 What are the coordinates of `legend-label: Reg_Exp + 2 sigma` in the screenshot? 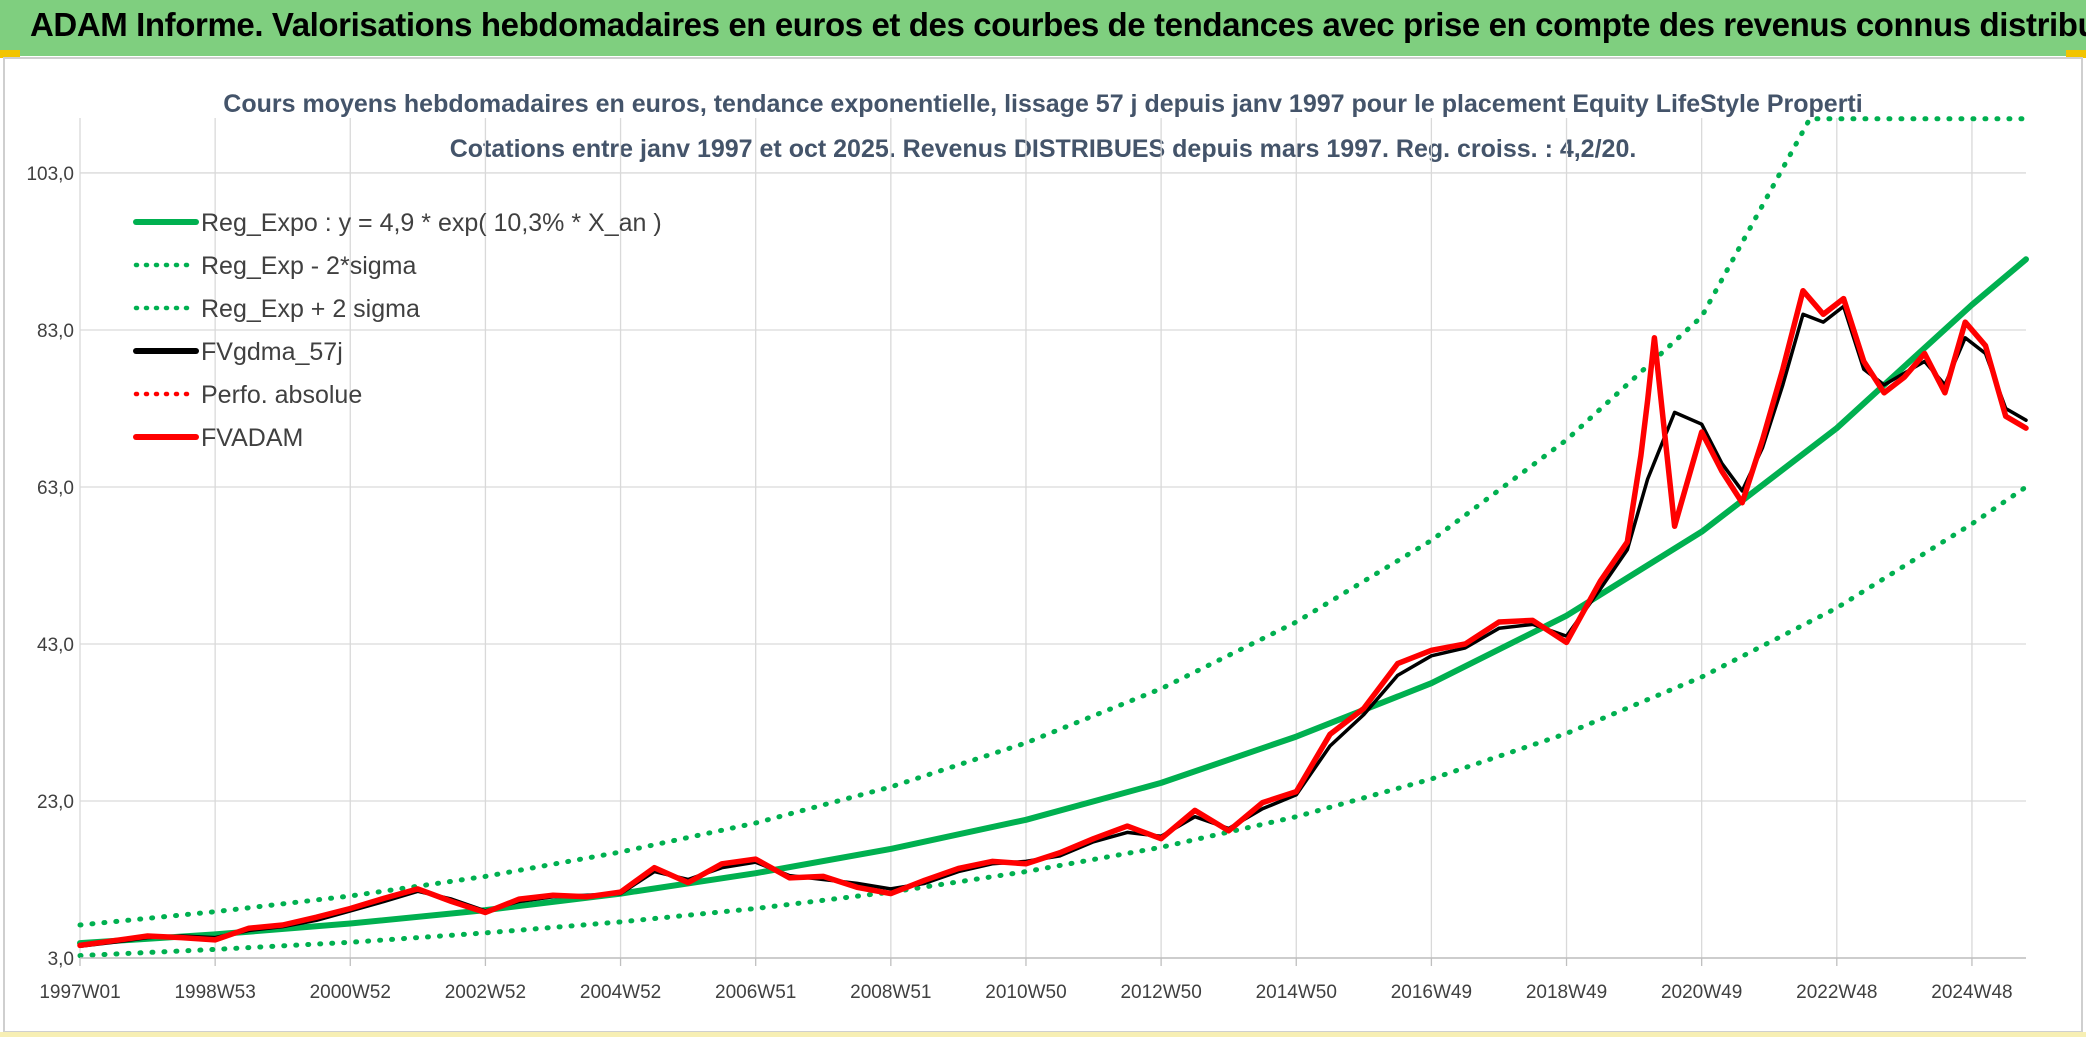 It's located at (310, 309).